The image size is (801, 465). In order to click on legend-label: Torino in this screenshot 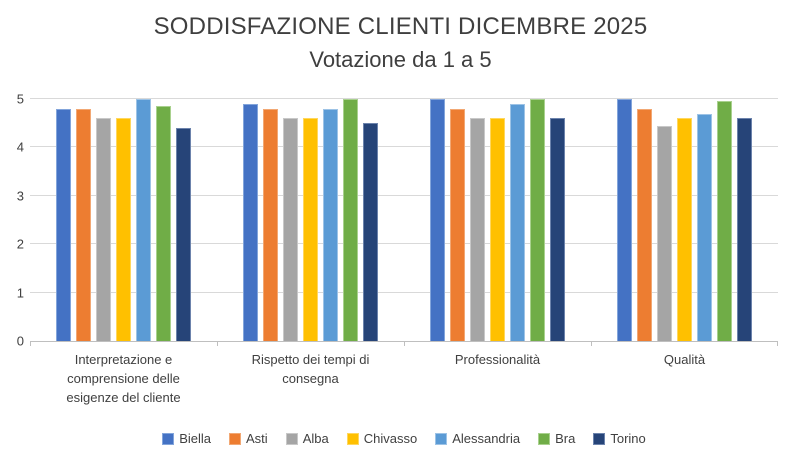, I will do `click(628, 438)`.